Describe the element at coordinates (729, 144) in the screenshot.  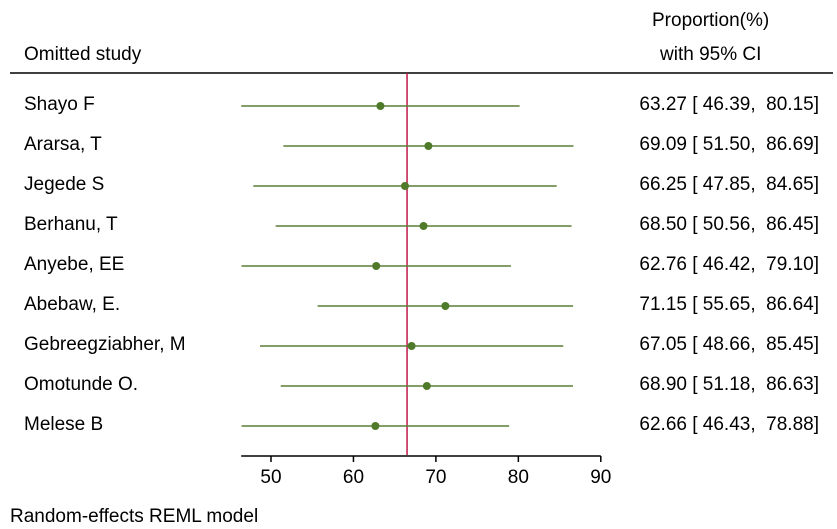
I see `estimate-ci-text: 69.09 [ 51.50, 86.69]` at that location.